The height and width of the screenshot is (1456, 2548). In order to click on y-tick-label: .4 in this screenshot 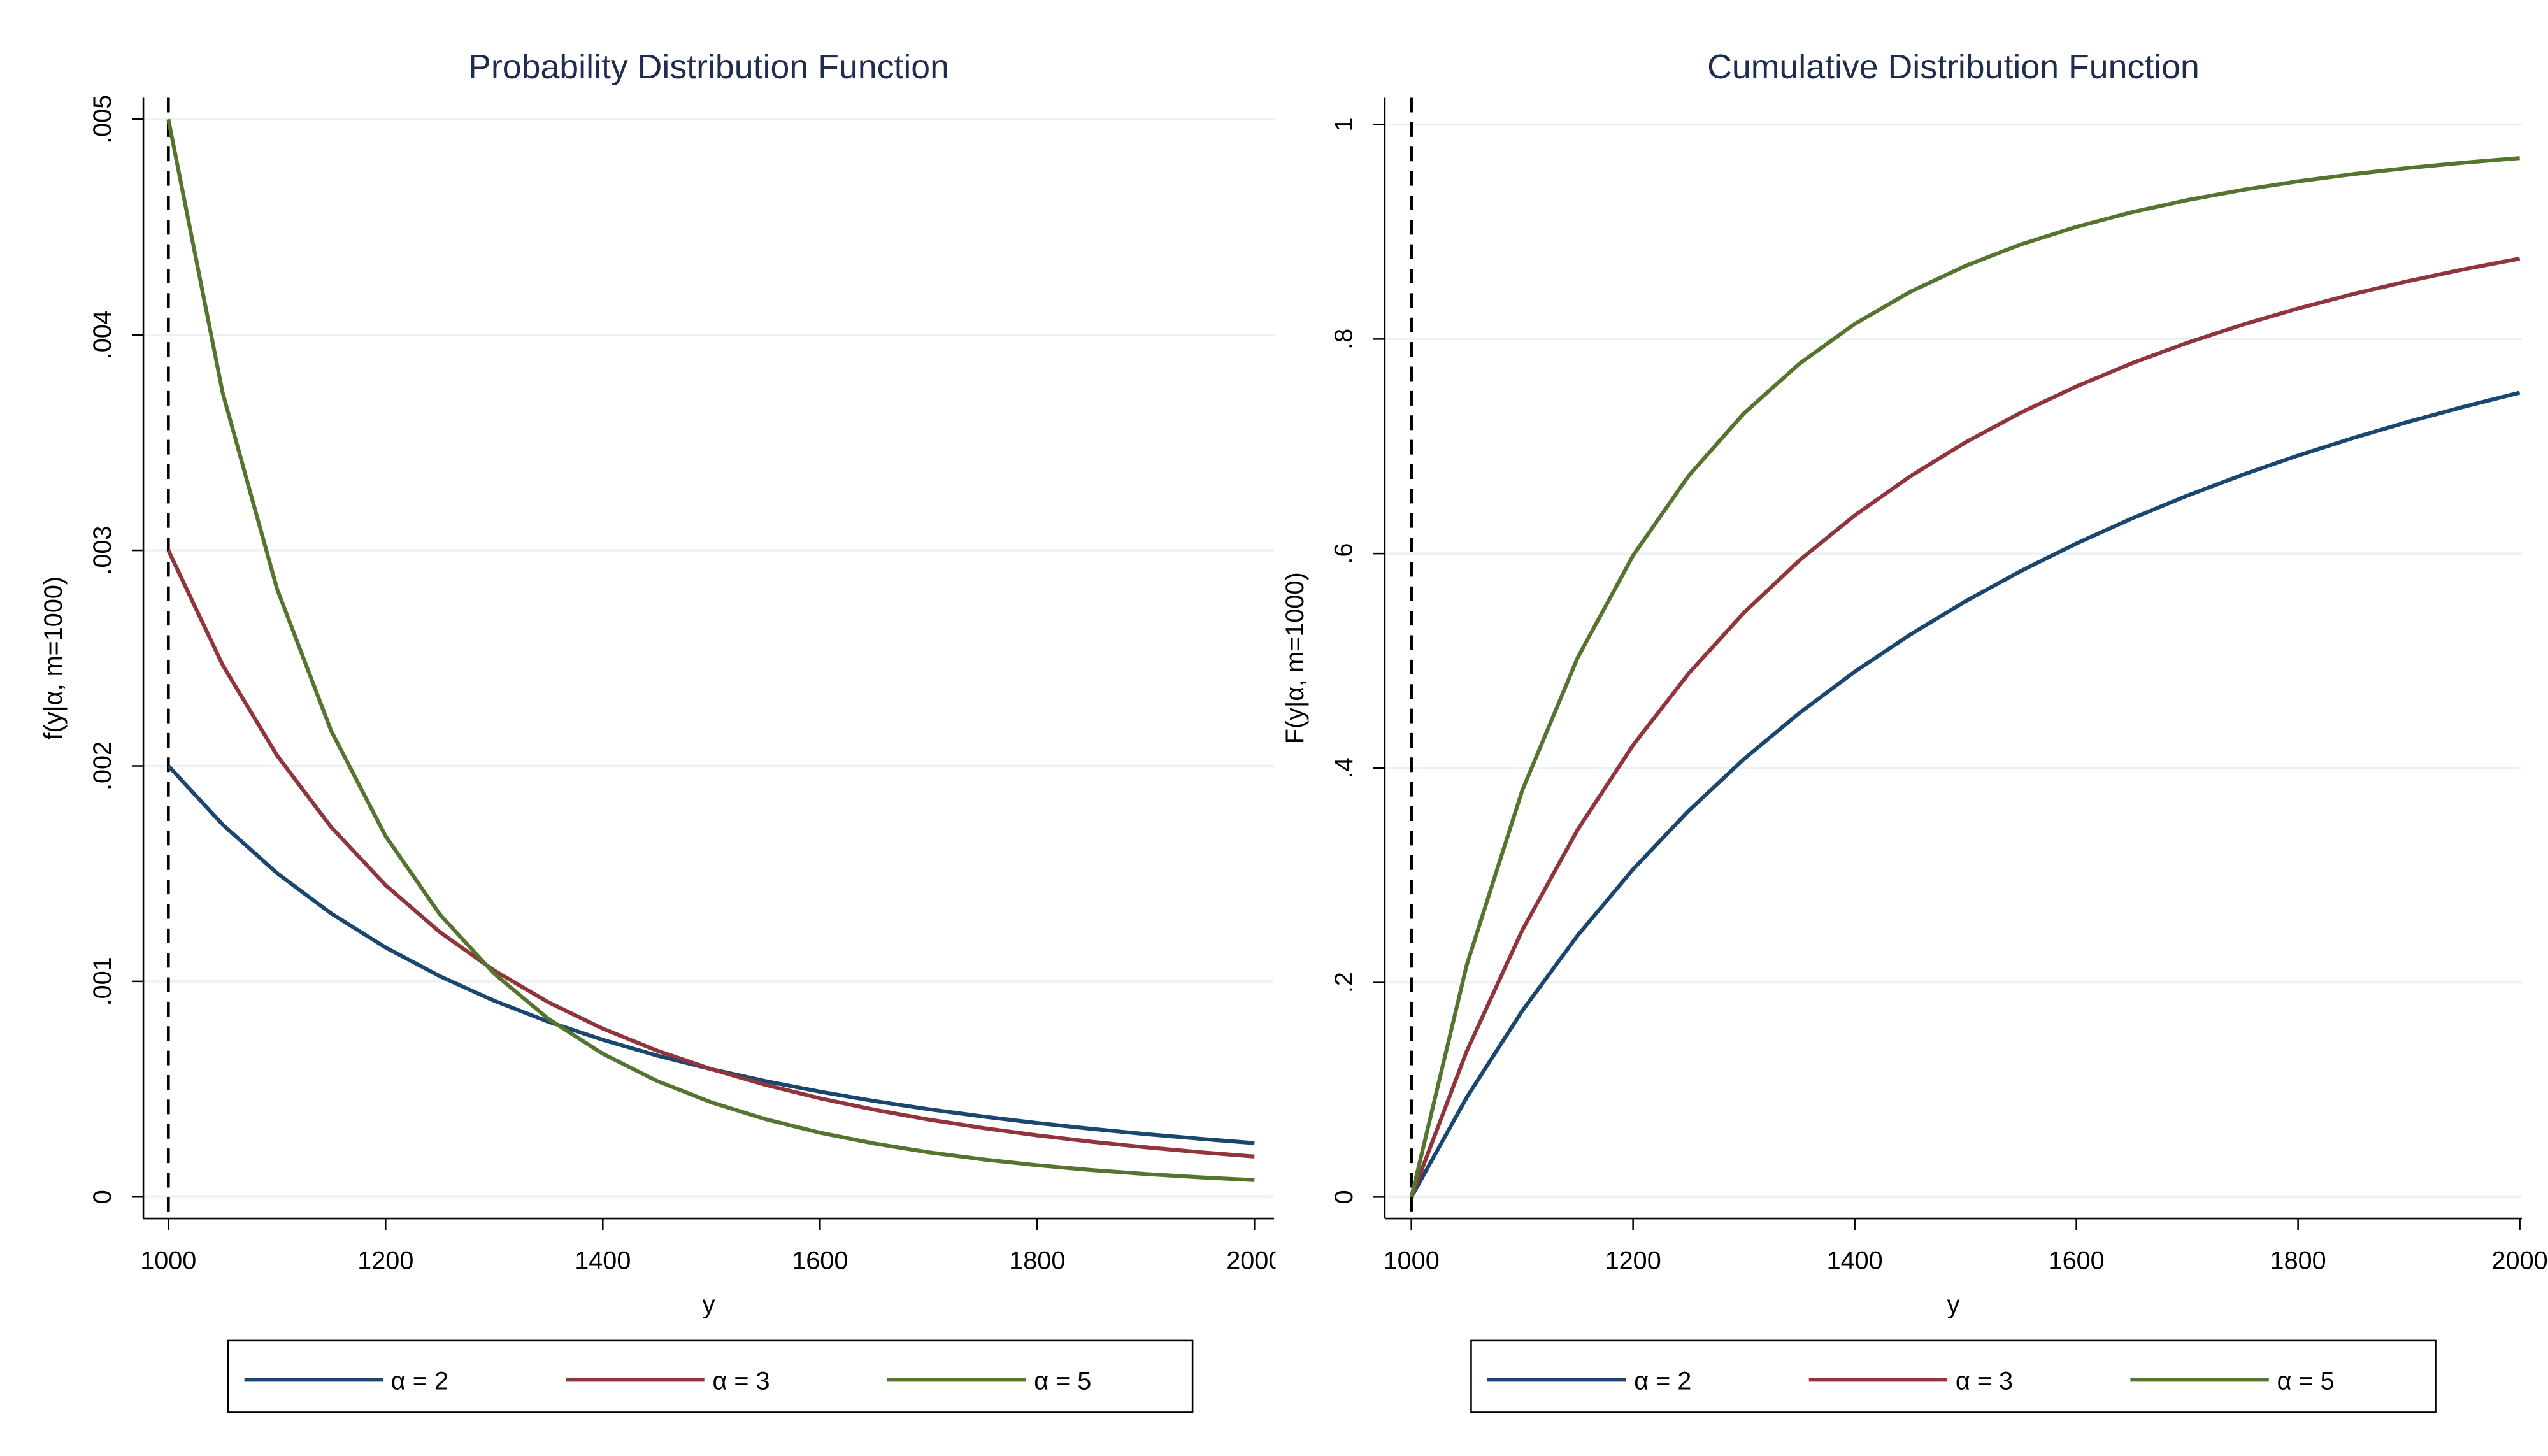, I will do `click(1344, 767)`.